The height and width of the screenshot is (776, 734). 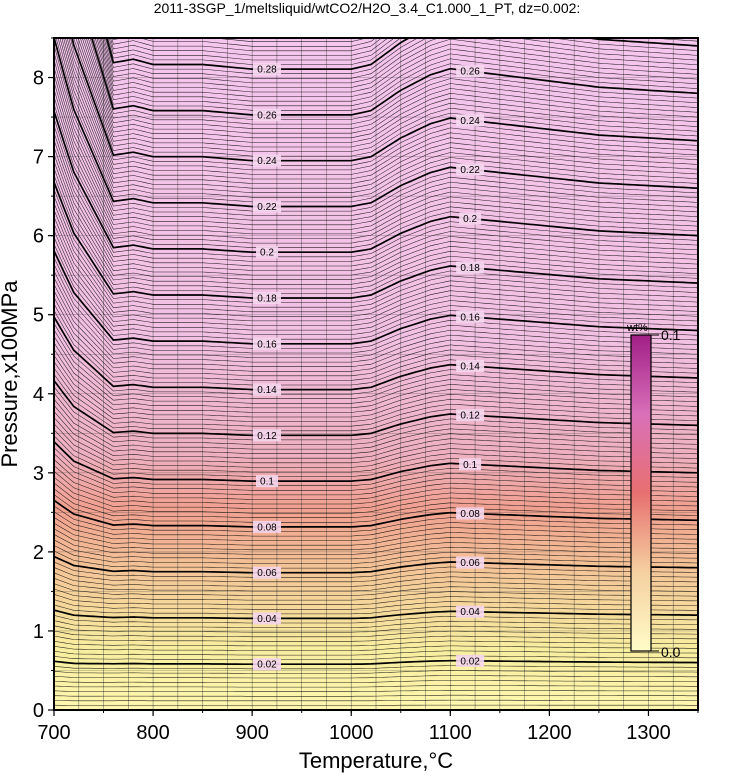 I want to click on contour-label-right: 0.18, so click(x=470, y=268).